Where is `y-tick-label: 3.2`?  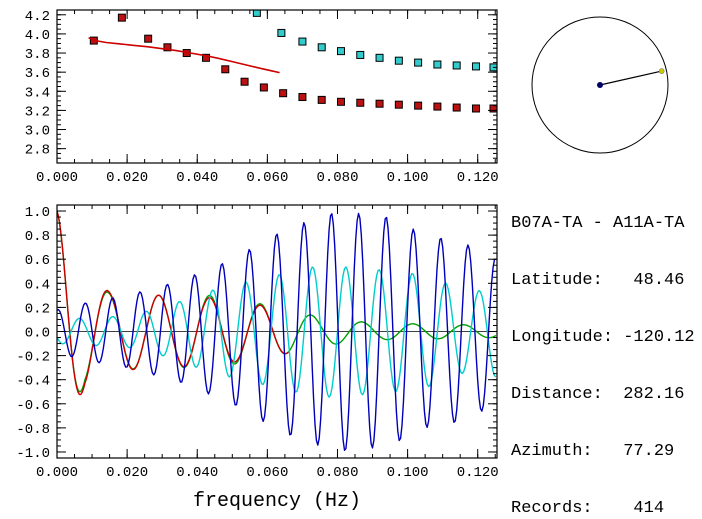
y-tick-label: 3.2 is located at coordinates (37, 112).